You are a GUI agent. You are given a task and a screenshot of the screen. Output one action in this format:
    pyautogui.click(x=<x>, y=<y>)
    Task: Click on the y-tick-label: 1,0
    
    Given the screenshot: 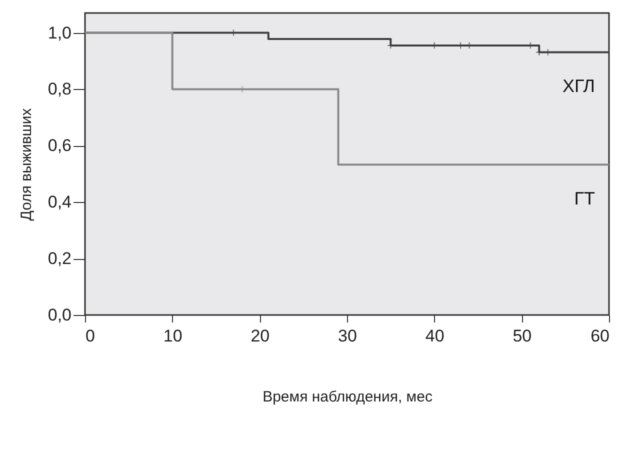 What is the action you would take?
    pyautogui.click(x=60, y=32)
    